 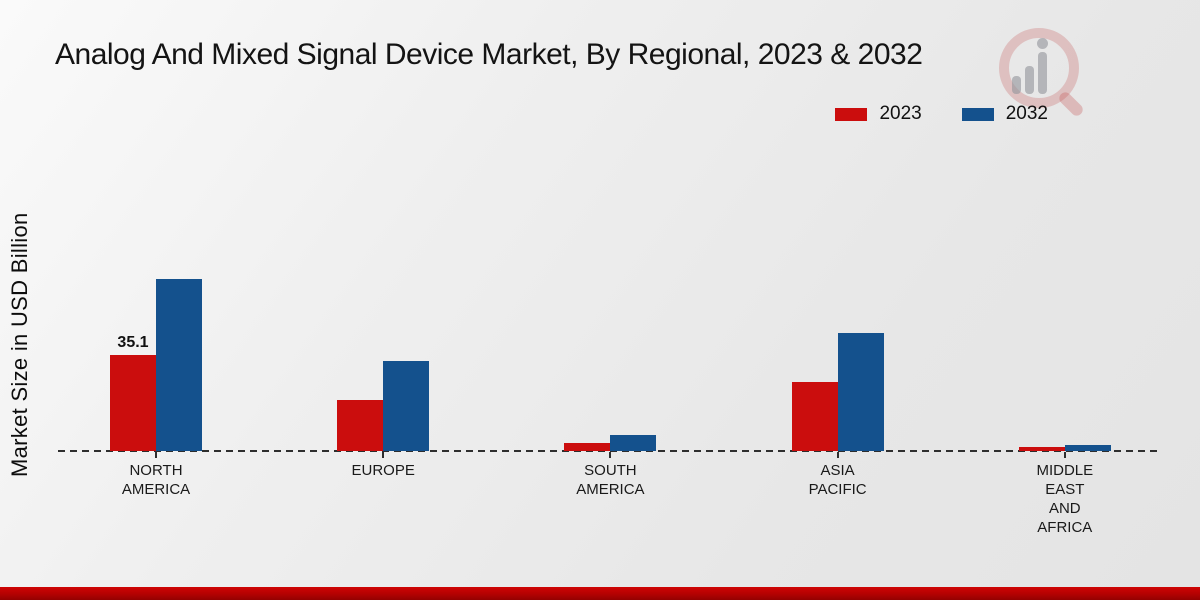 What do you see at coordinates (941, 114) in the screenshot?
I see `legend: 2023 2032` at bounding box center [941, 114].